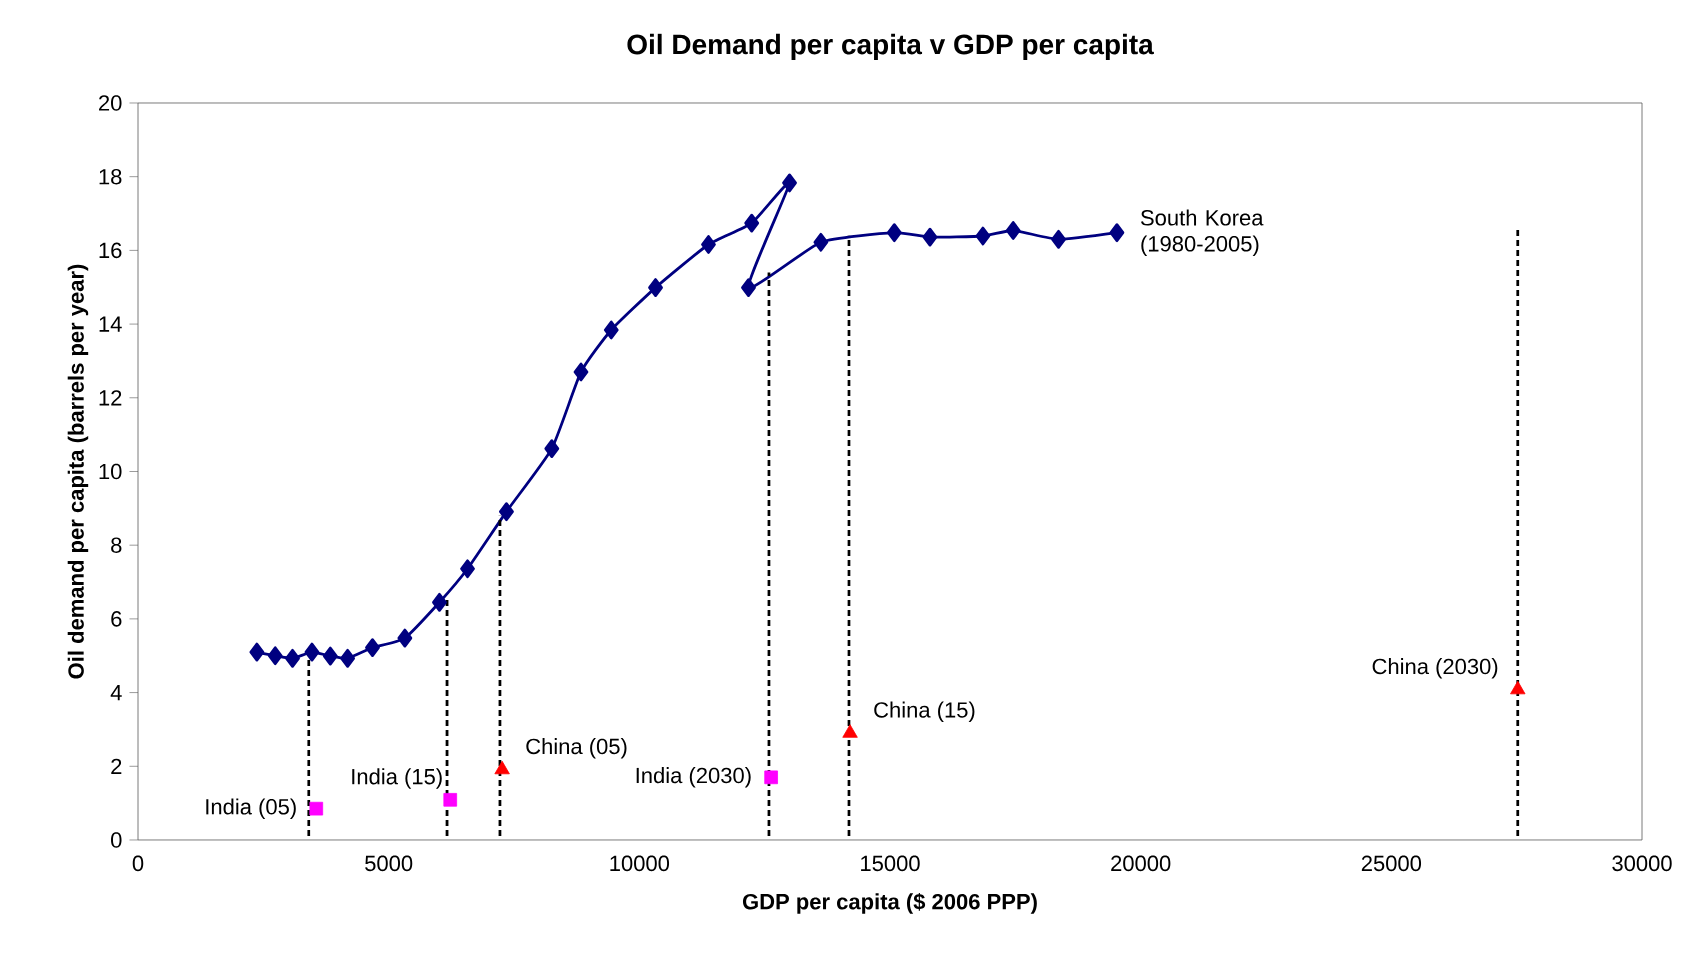  What do you see at coordinates (1391, 863) in the screenshot?
I see `x-tick-label: 25000` at bounding box center [1391, 863].